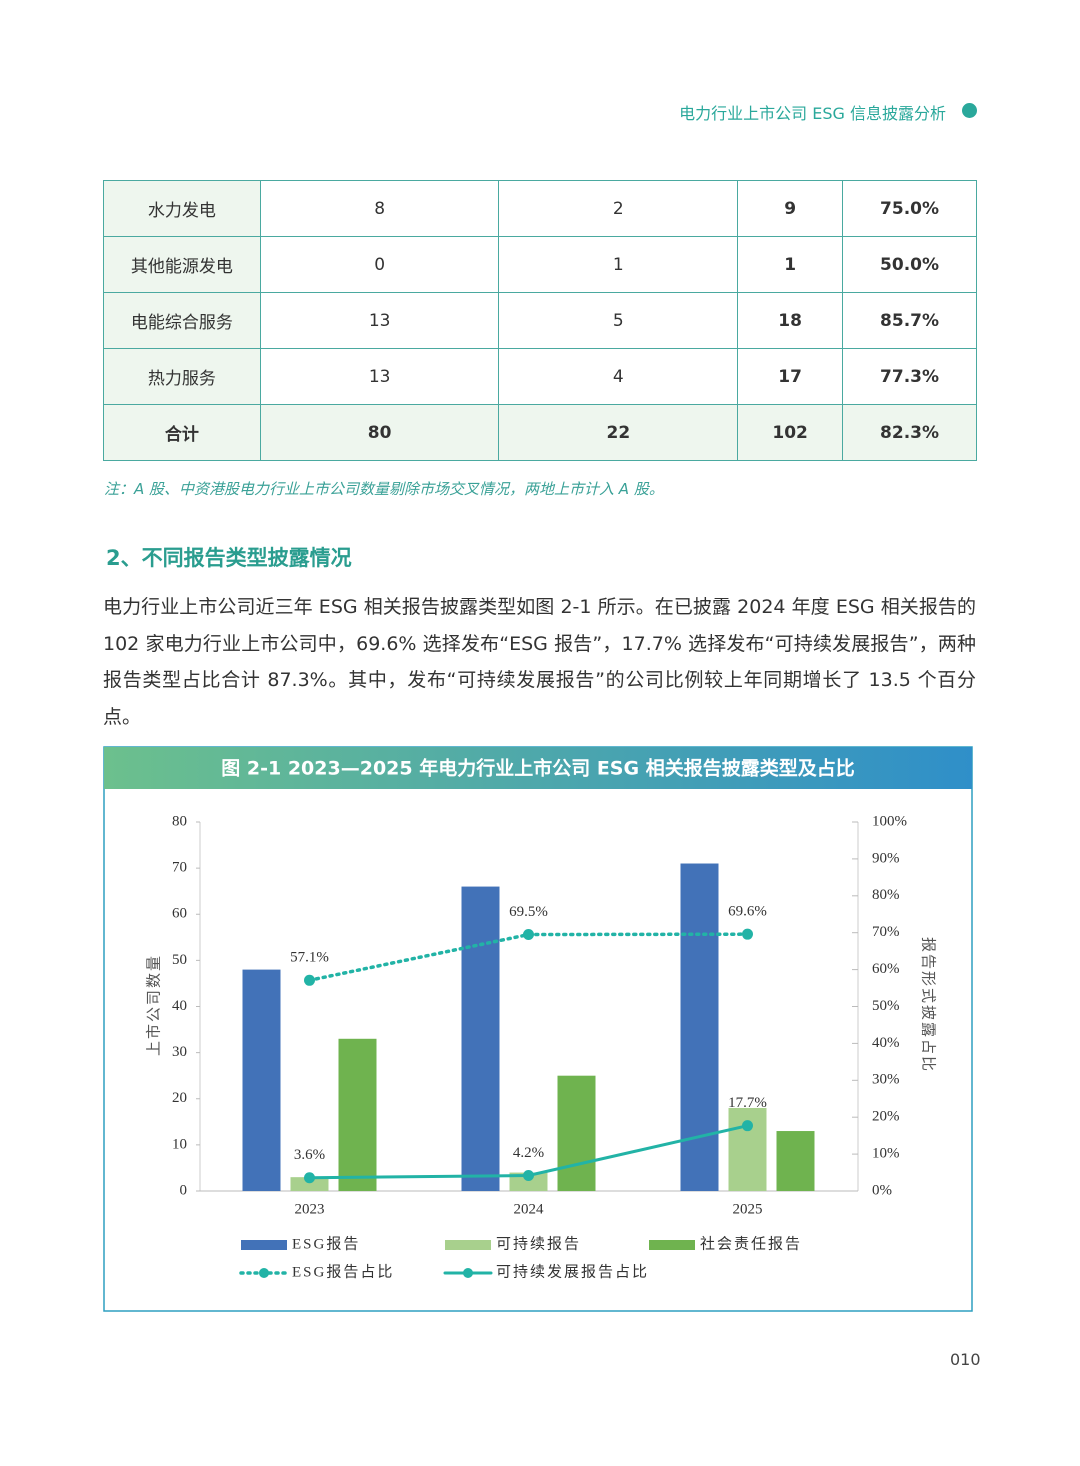  I want to click on table-cell: 22, so click(618, 432).